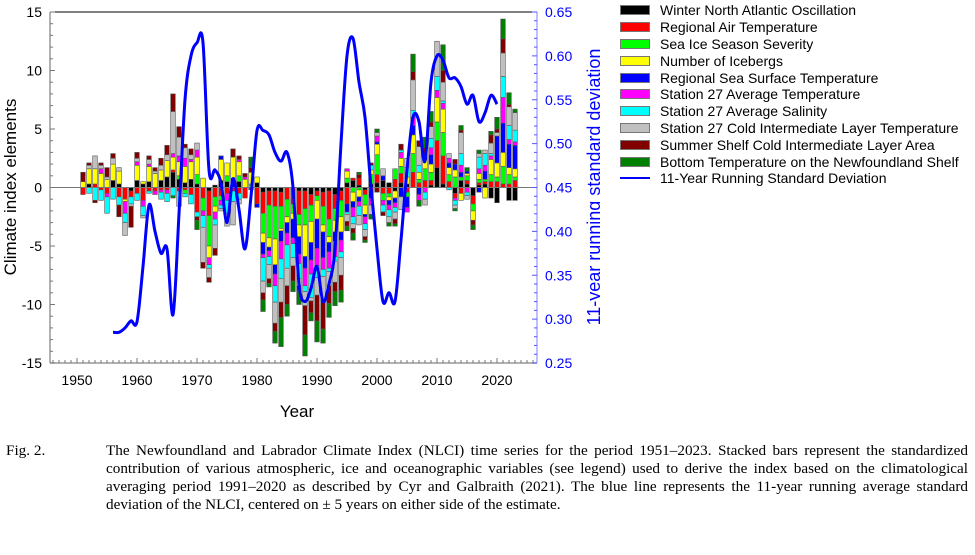 This screenshot has width=975, height=555. I want to click on caption-label: Fig. 2., so click(26, 450).